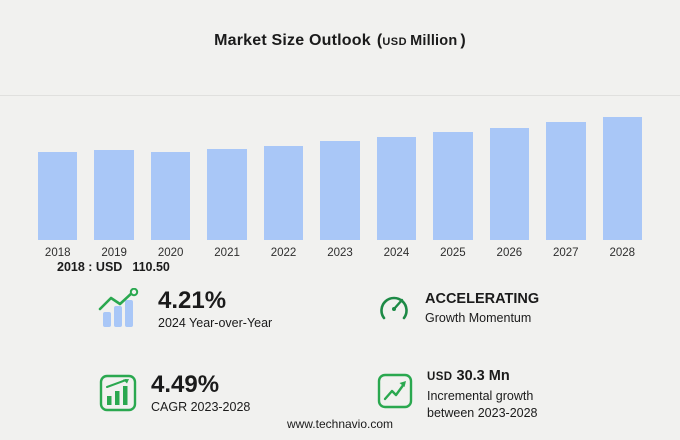  I want to click on x-axis-label-2028: 2028, so click(622, 253).